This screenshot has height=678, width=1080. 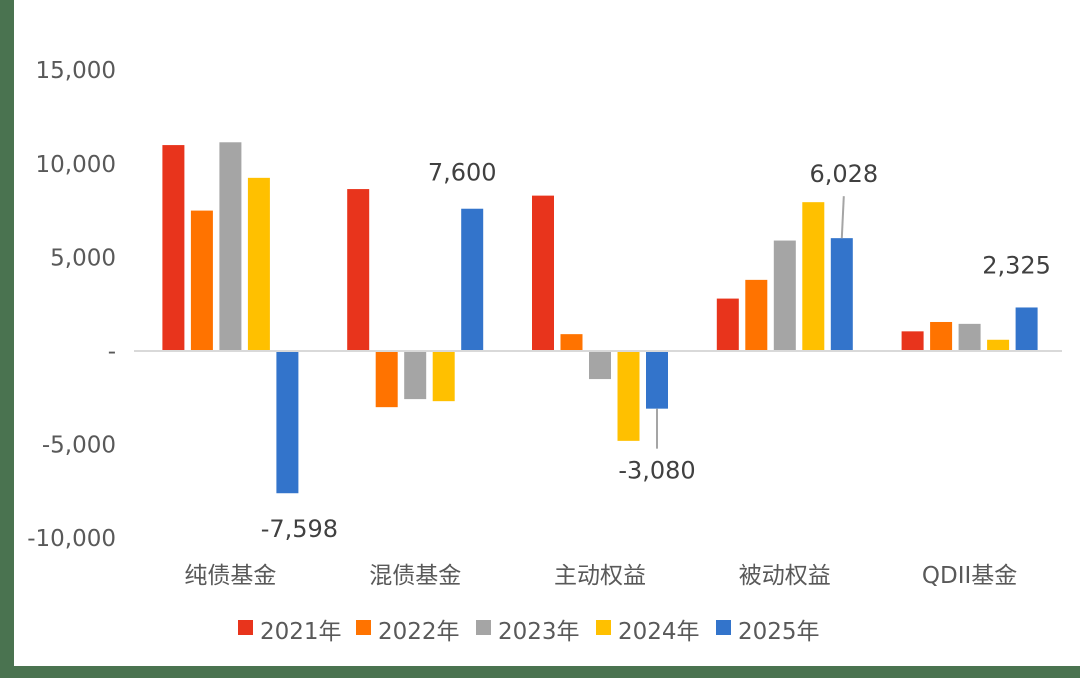 I want to click on y-tick-label: -, so click(x=112, y=352).